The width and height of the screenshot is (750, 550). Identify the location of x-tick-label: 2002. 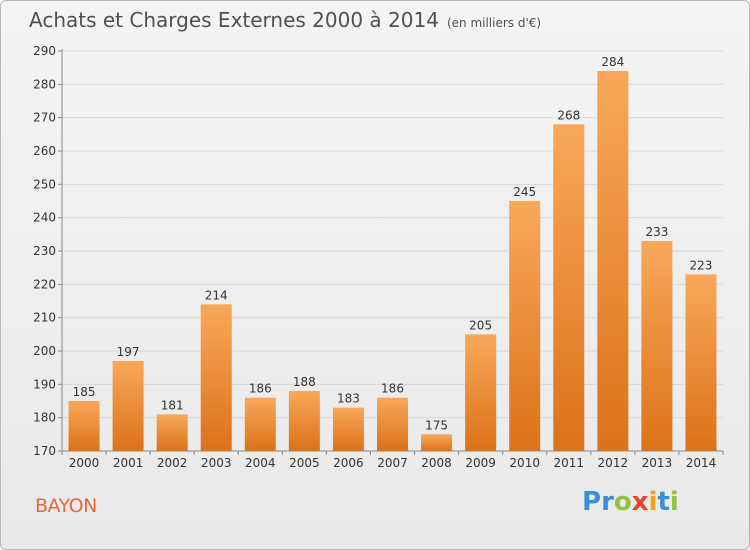
(172, 463).